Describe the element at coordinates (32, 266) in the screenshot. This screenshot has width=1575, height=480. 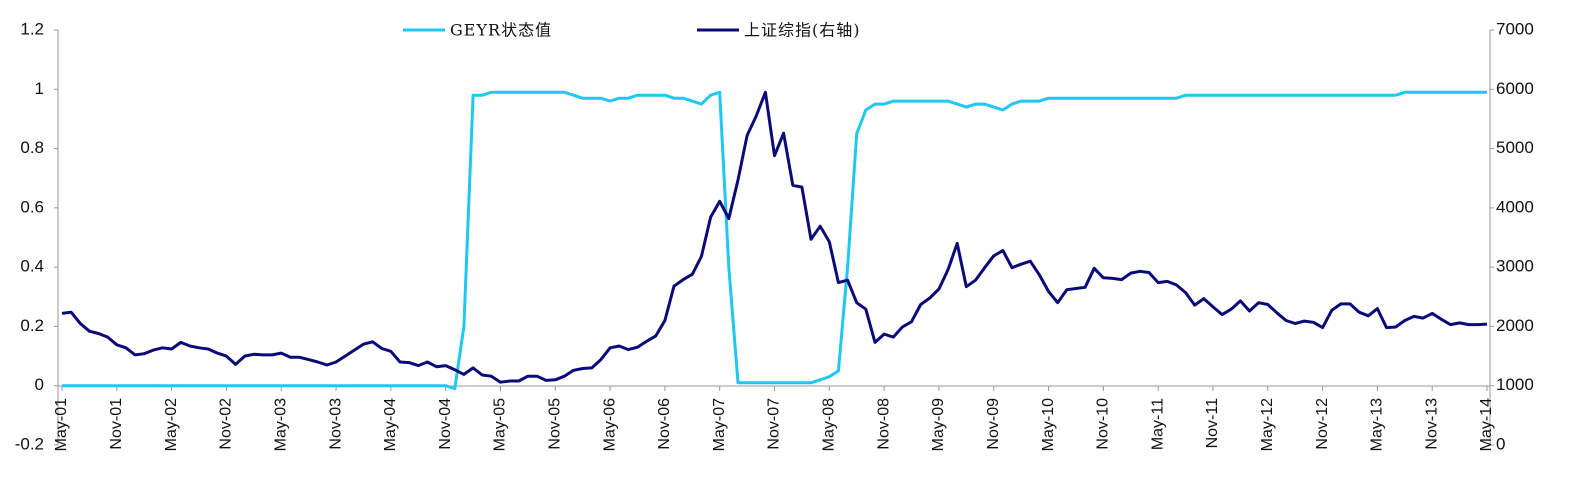
I see `y-tick-label: 0.4` at that location.